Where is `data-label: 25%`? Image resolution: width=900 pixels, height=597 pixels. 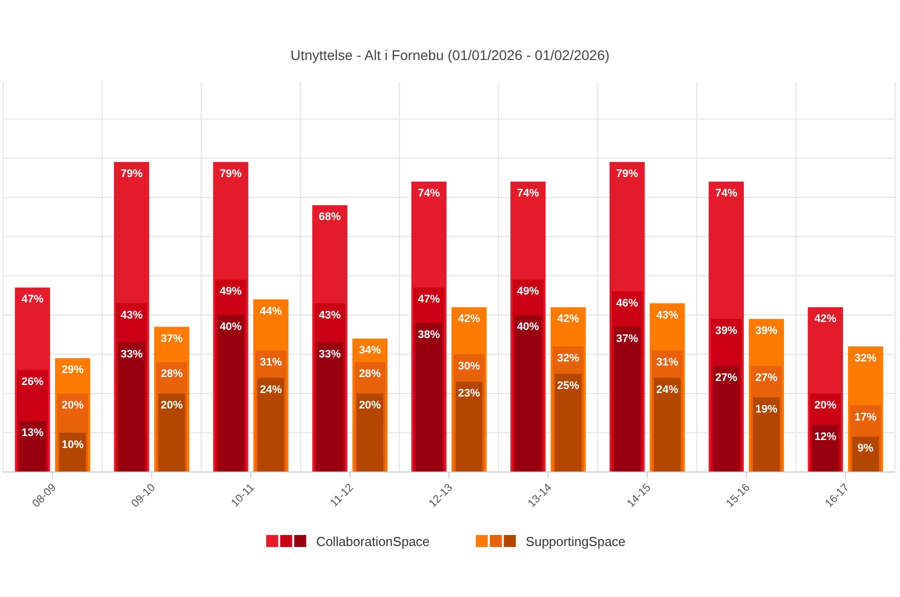
data-label: 25% is located at coordinates (568, 386).